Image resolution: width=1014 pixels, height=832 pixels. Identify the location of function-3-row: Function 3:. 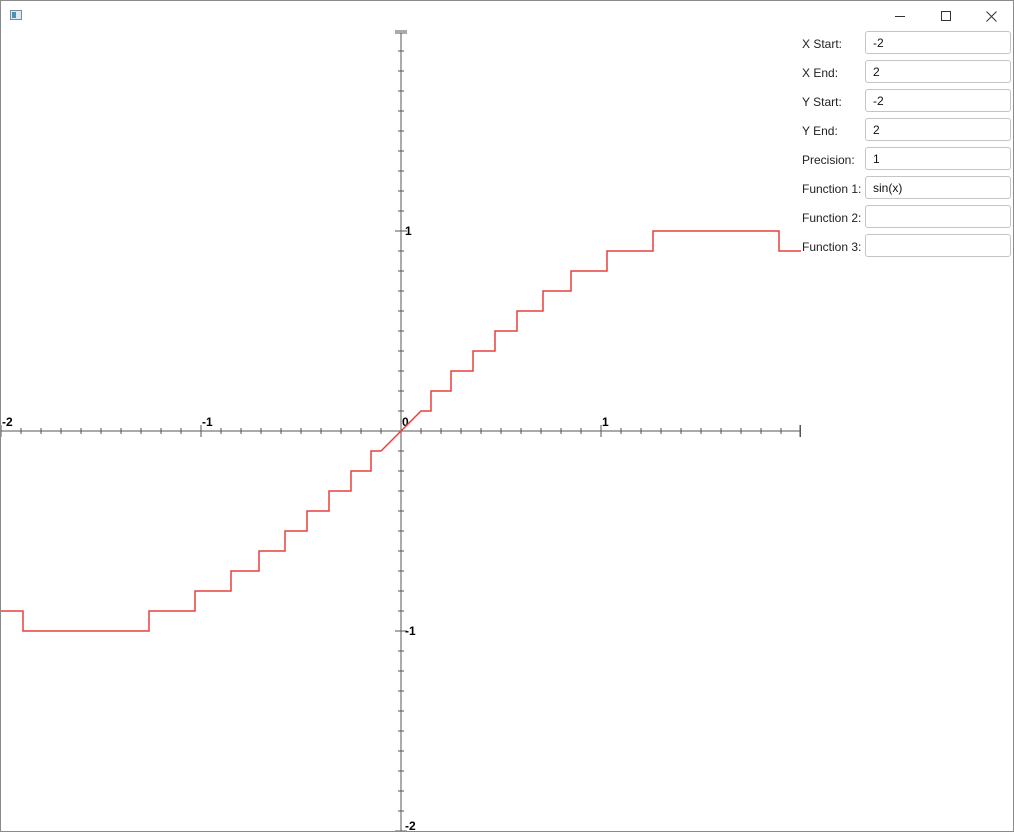
(907, 246).